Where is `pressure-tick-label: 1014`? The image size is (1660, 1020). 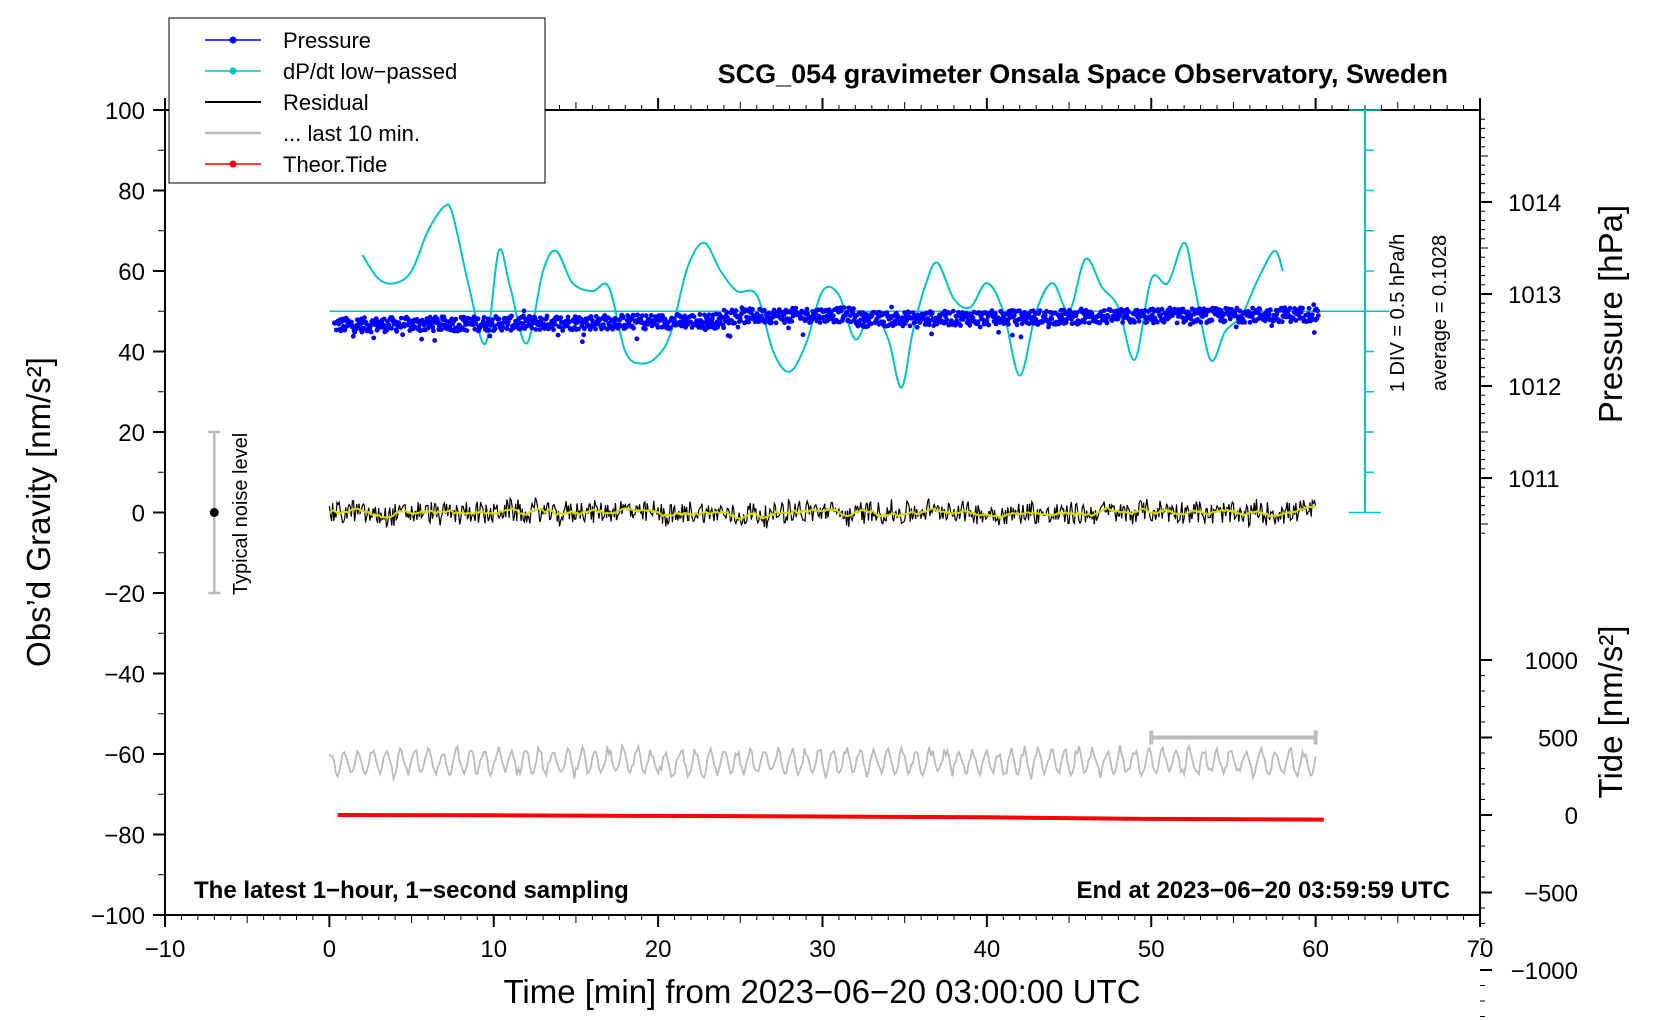
pressure-tick-label: 1014 is located at coordinates (1534, 203).